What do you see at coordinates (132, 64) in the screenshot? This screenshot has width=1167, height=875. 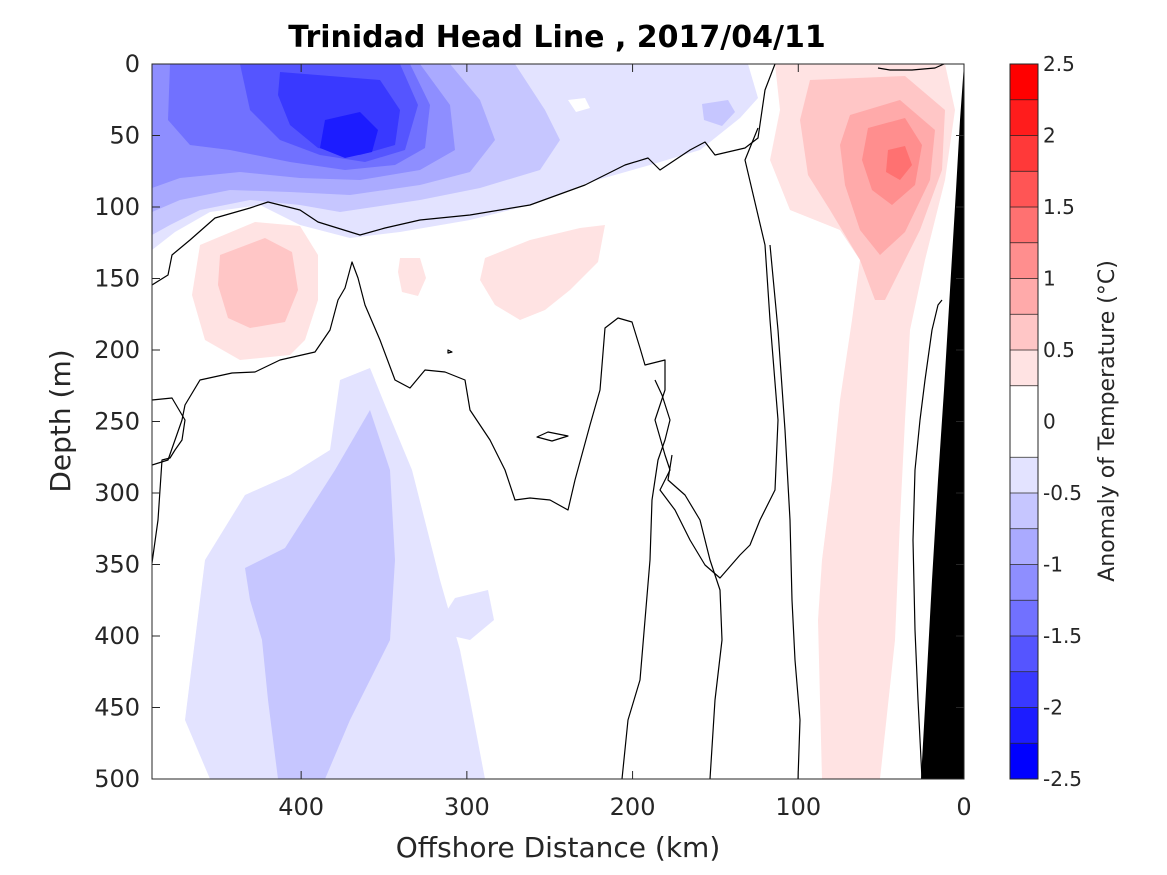 I see `y-tick-label: 0` at bounding box center [132, 64].